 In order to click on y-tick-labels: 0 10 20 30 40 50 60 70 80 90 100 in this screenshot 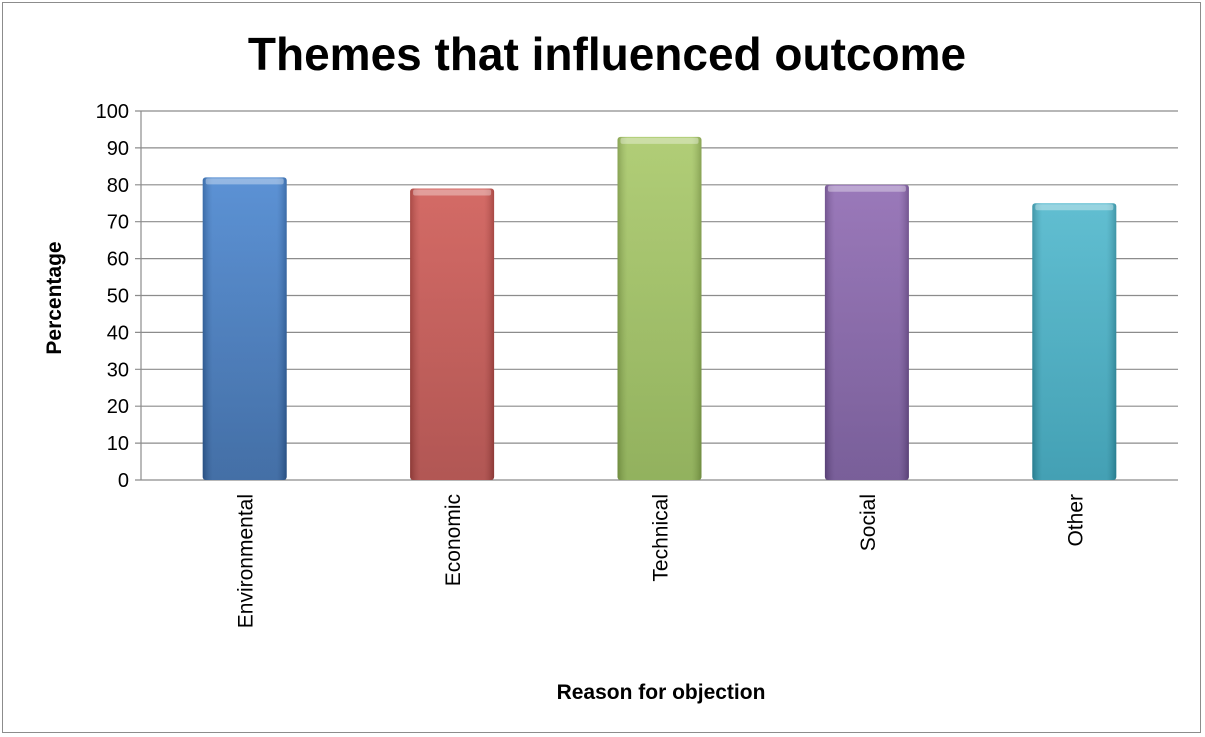, I will do `click(112, 296)`.